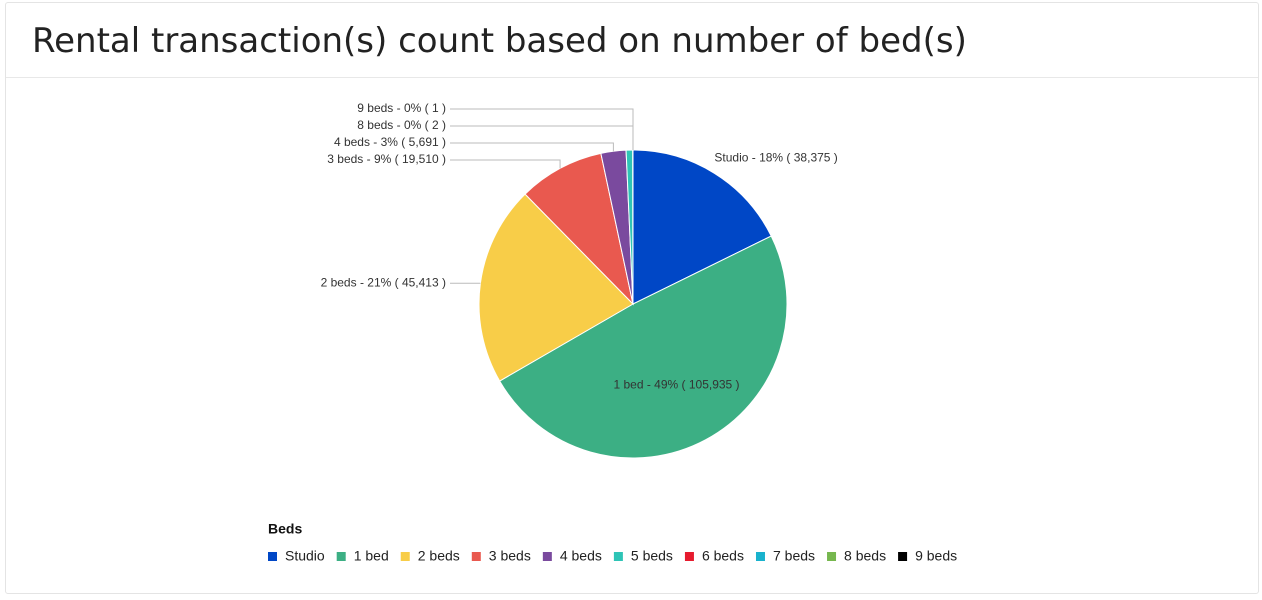  I want to click on legend-label: 6 beds, so click(723, 556).